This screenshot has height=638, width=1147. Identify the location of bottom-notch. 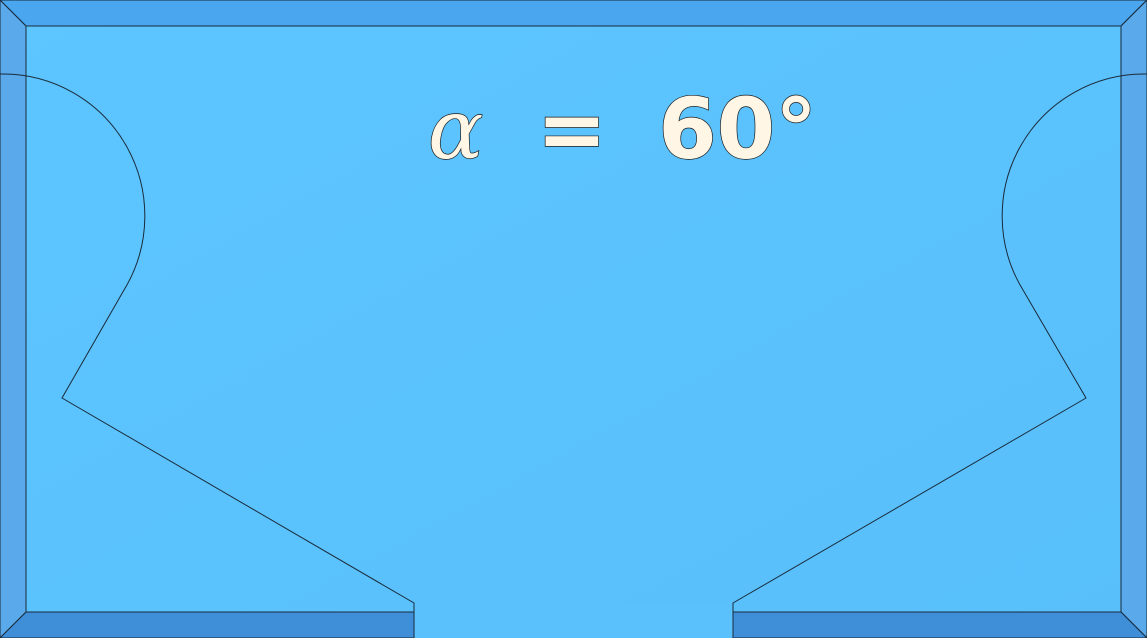
(573, 622).